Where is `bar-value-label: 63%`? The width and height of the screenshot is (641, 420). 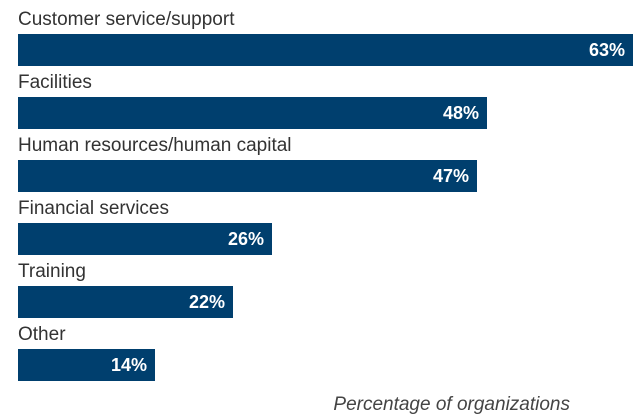
bar-value-label: 63% is located at coordinates (606, 50).